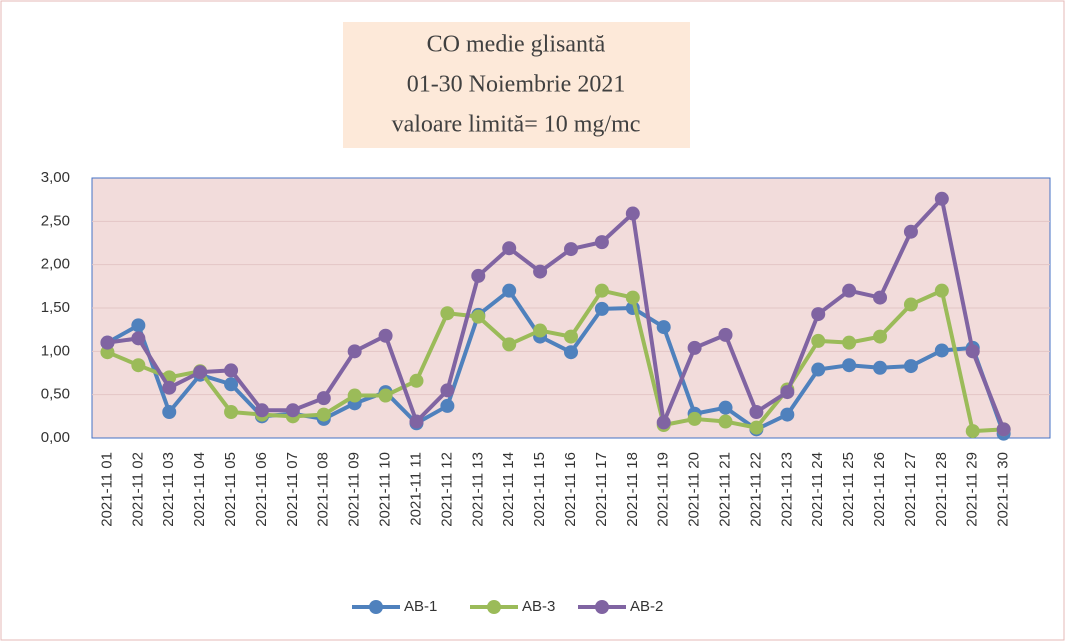  Describe the element at coordinates (477, 489) in the screenshot. I see `x-tick-label: 2021-11 13` at that location.